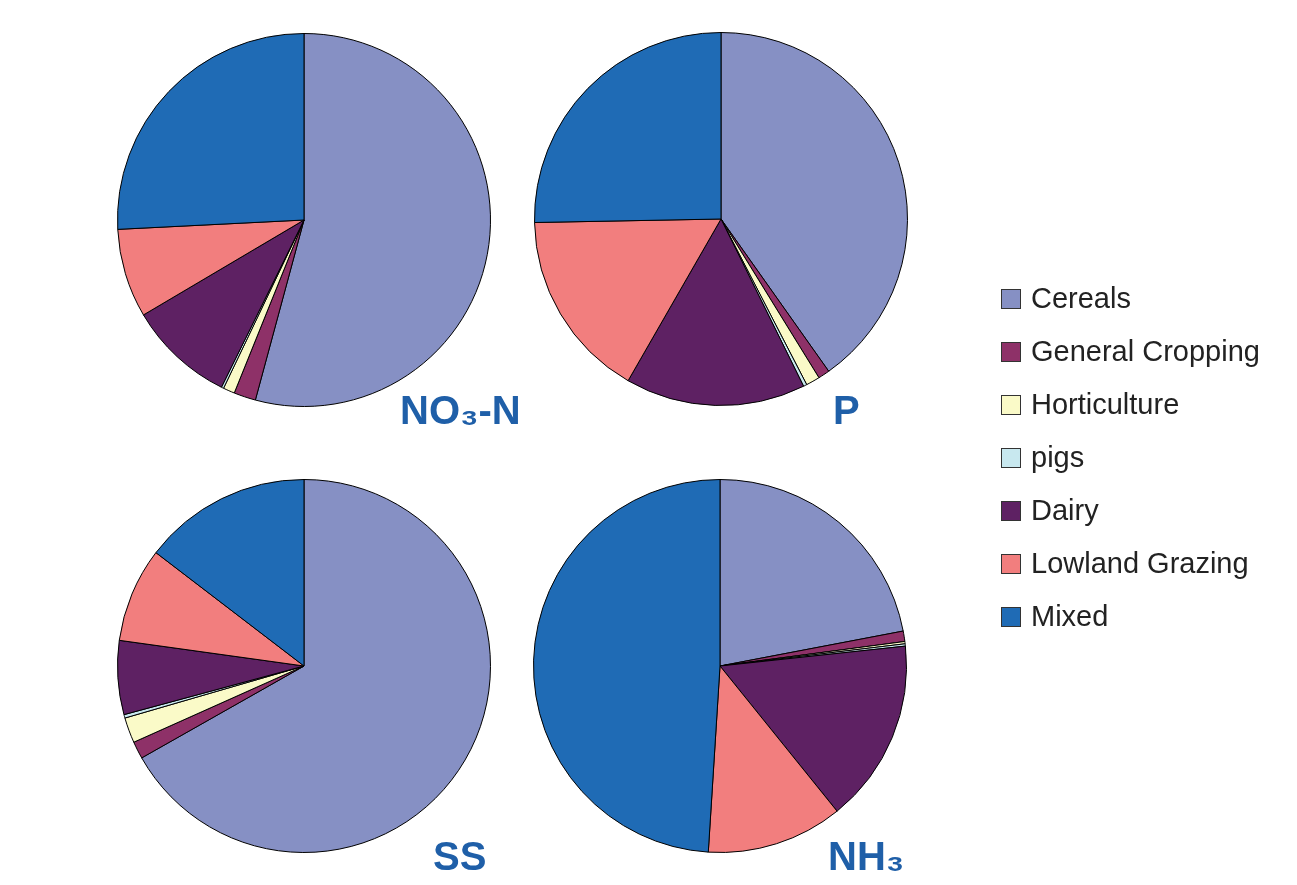 The height and width of the screenshot is (885, 1297). Describe the element at coordinates (1105, 404) in the screenshot. I see `legend-label: Horticulture` at that location.